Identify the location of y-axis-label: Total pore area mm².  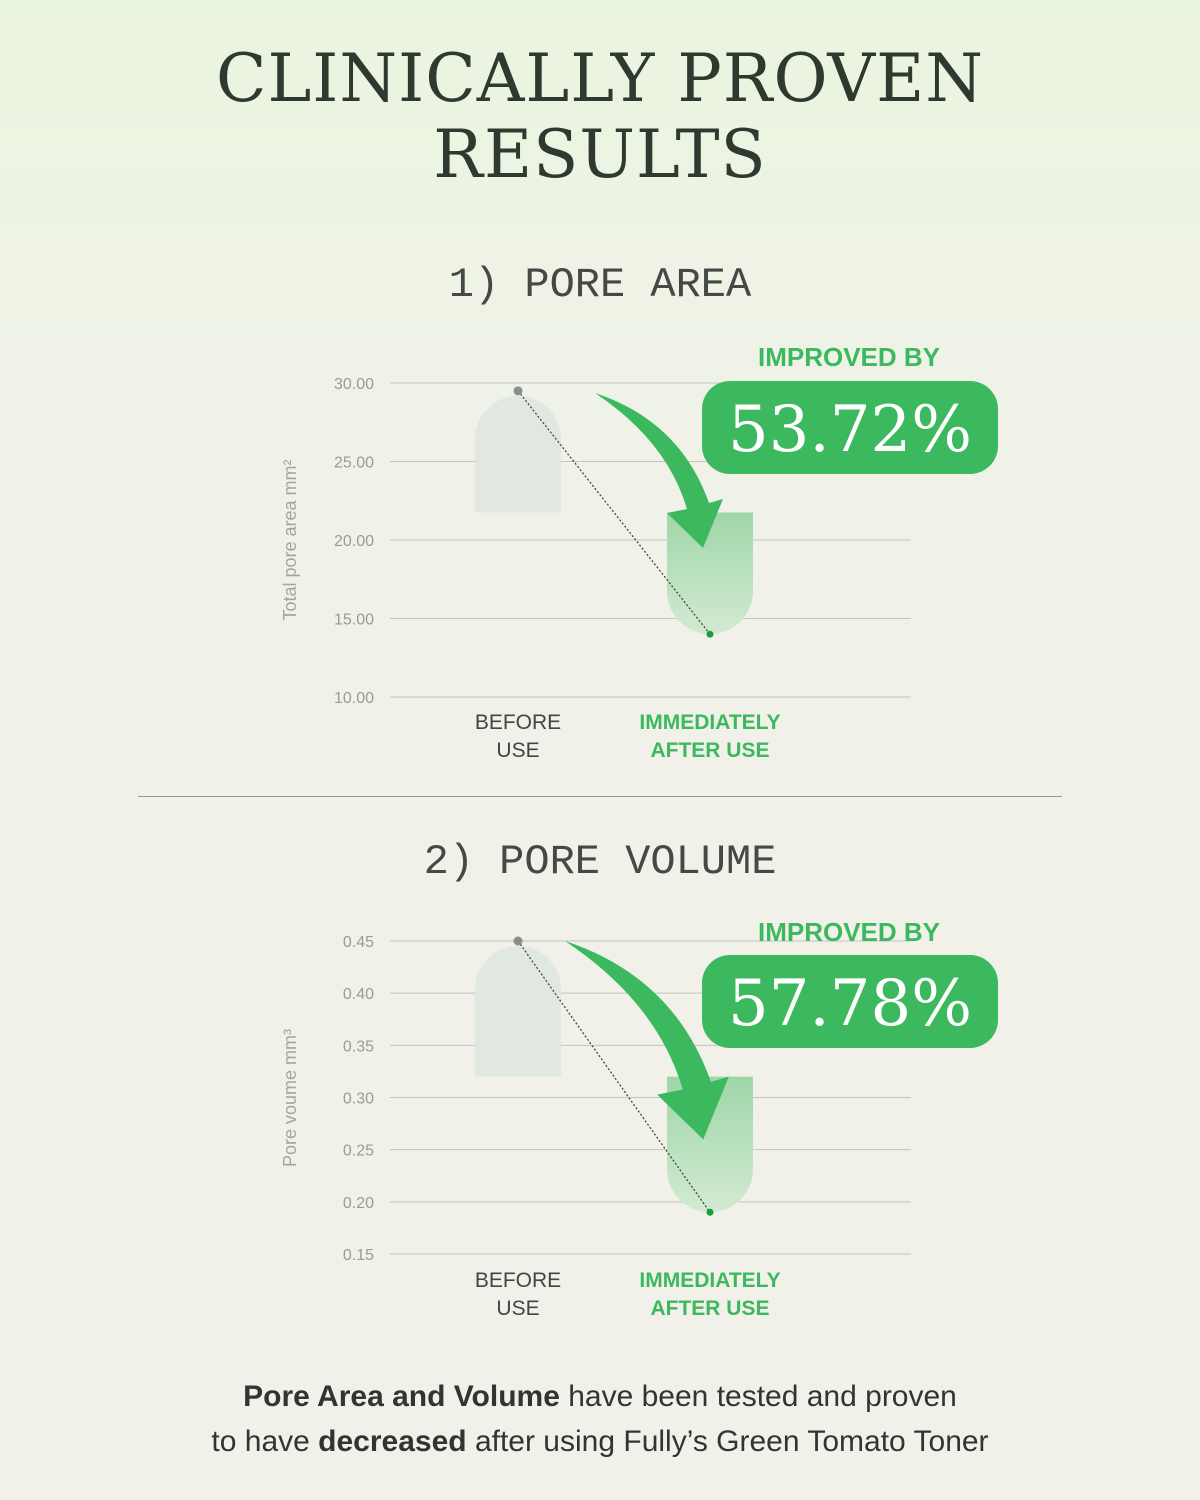
(290, 539).